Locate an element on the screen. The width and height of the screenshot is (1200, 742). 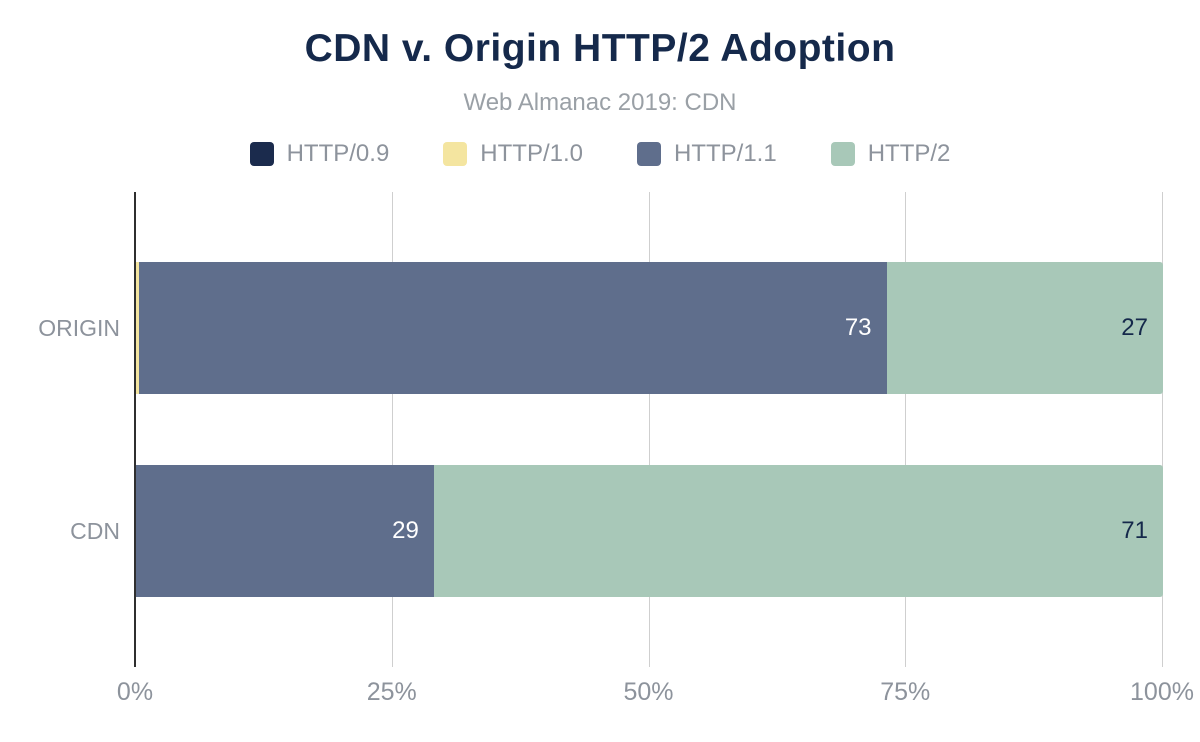
legend-item-http-2: HTTP/2 is located at coordinates (890, 154).